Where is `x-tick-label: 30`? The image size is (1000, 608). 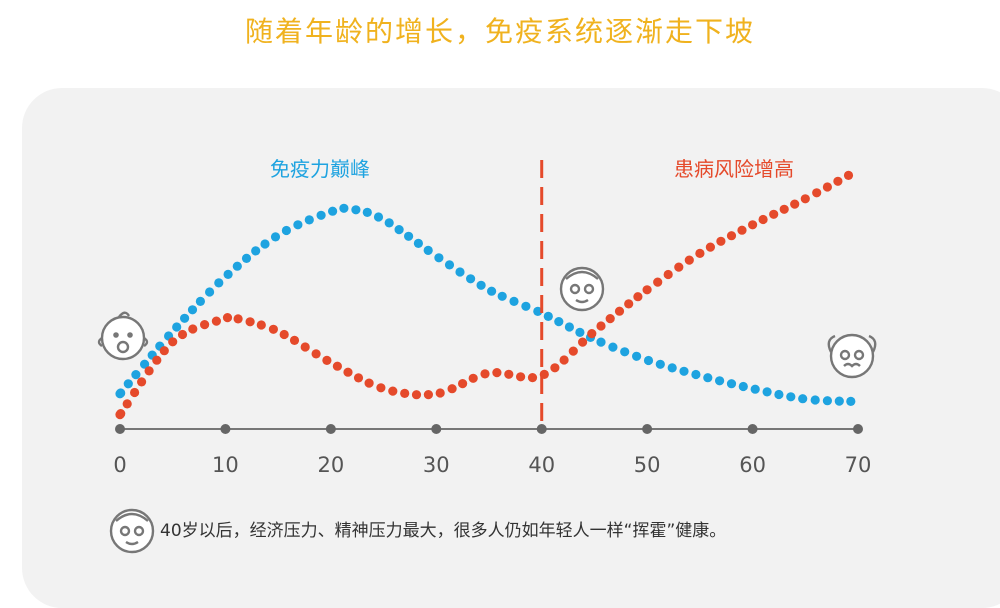 x-tick-label: 30 is located at coordinates (436, 465).